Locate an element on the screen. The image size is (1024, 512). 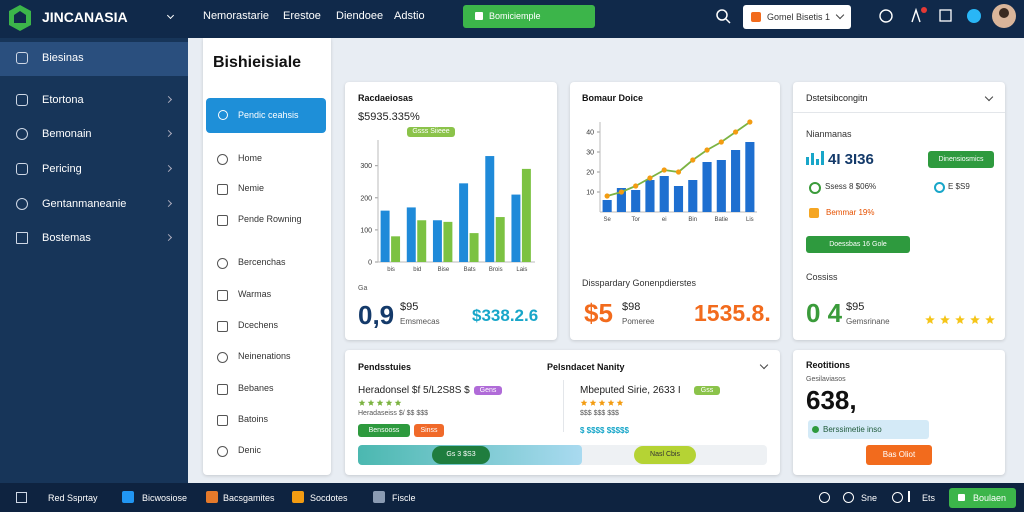
pill-dot is located at coordinates (815, 429).